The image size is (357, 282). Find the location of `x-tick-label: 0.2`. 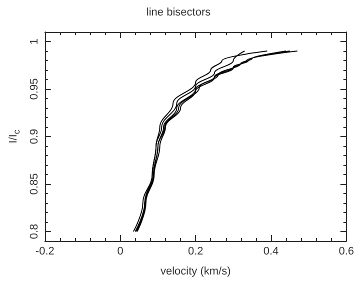

x-tick-label: 0.2 is located at coordinates (196, 252).